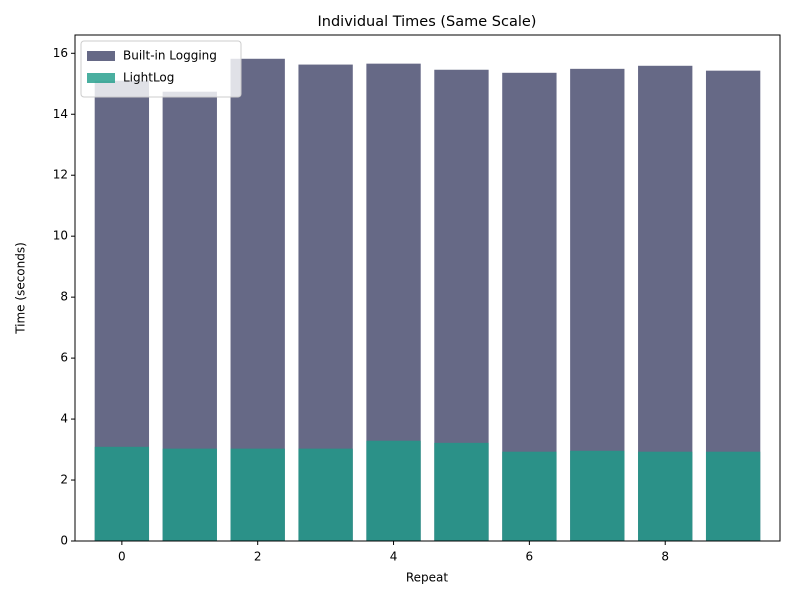 Image resolution: width=800 pixels, height=600 pixels. I want to click on y-tick-label: 6, so click(64, 358).